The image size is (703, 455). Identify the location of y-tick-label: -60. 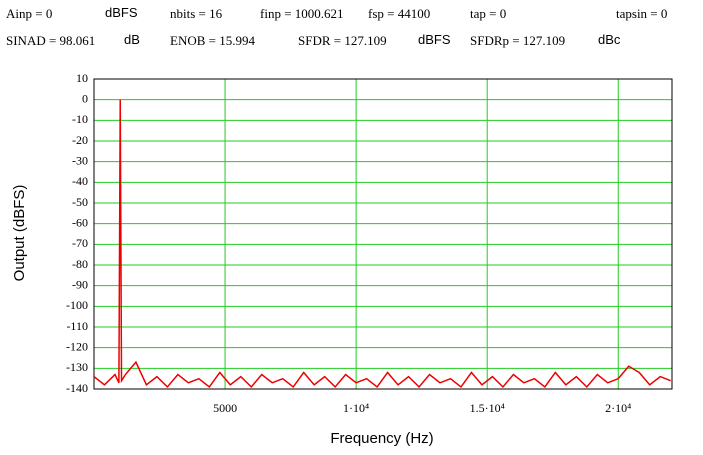
(80, 222).